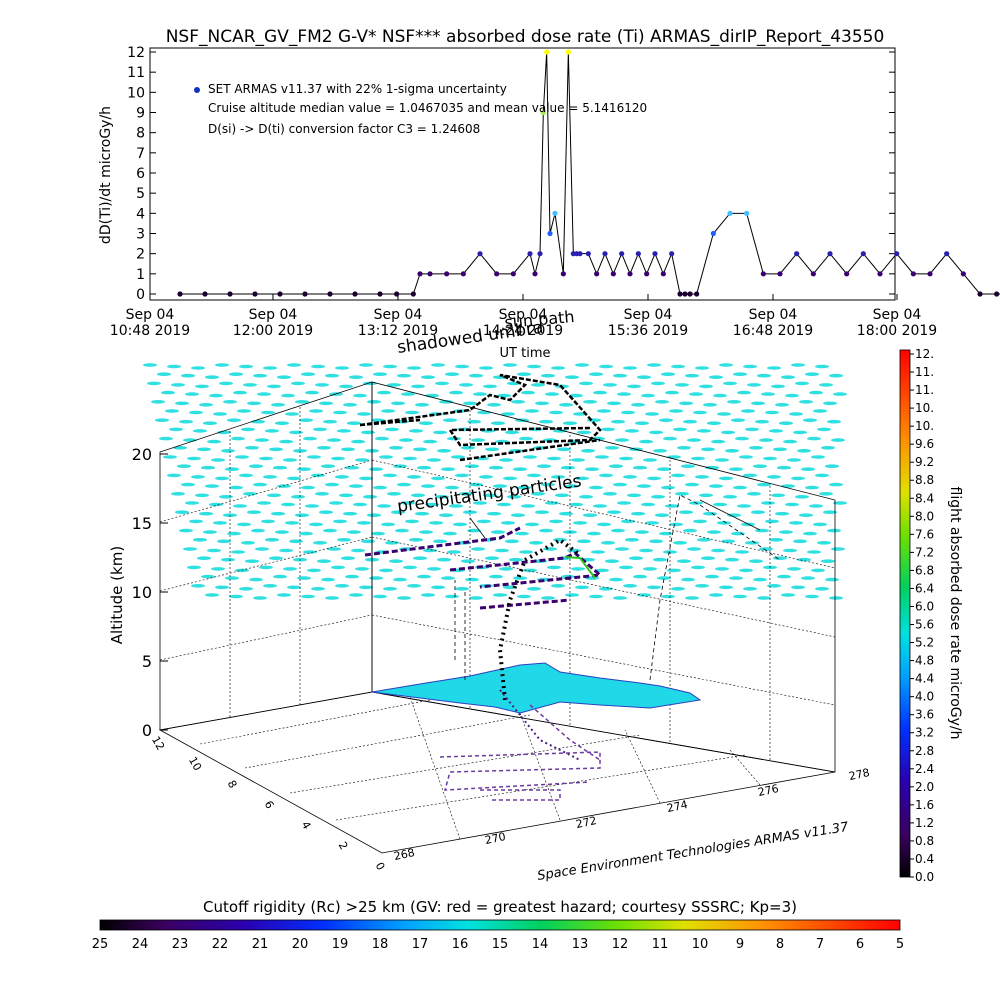  What do you see at coordinates (150, 592) in the screenshot?
I see `z-axis-ticks: 0 5 10 15 20` at bounding box center [150, 592].